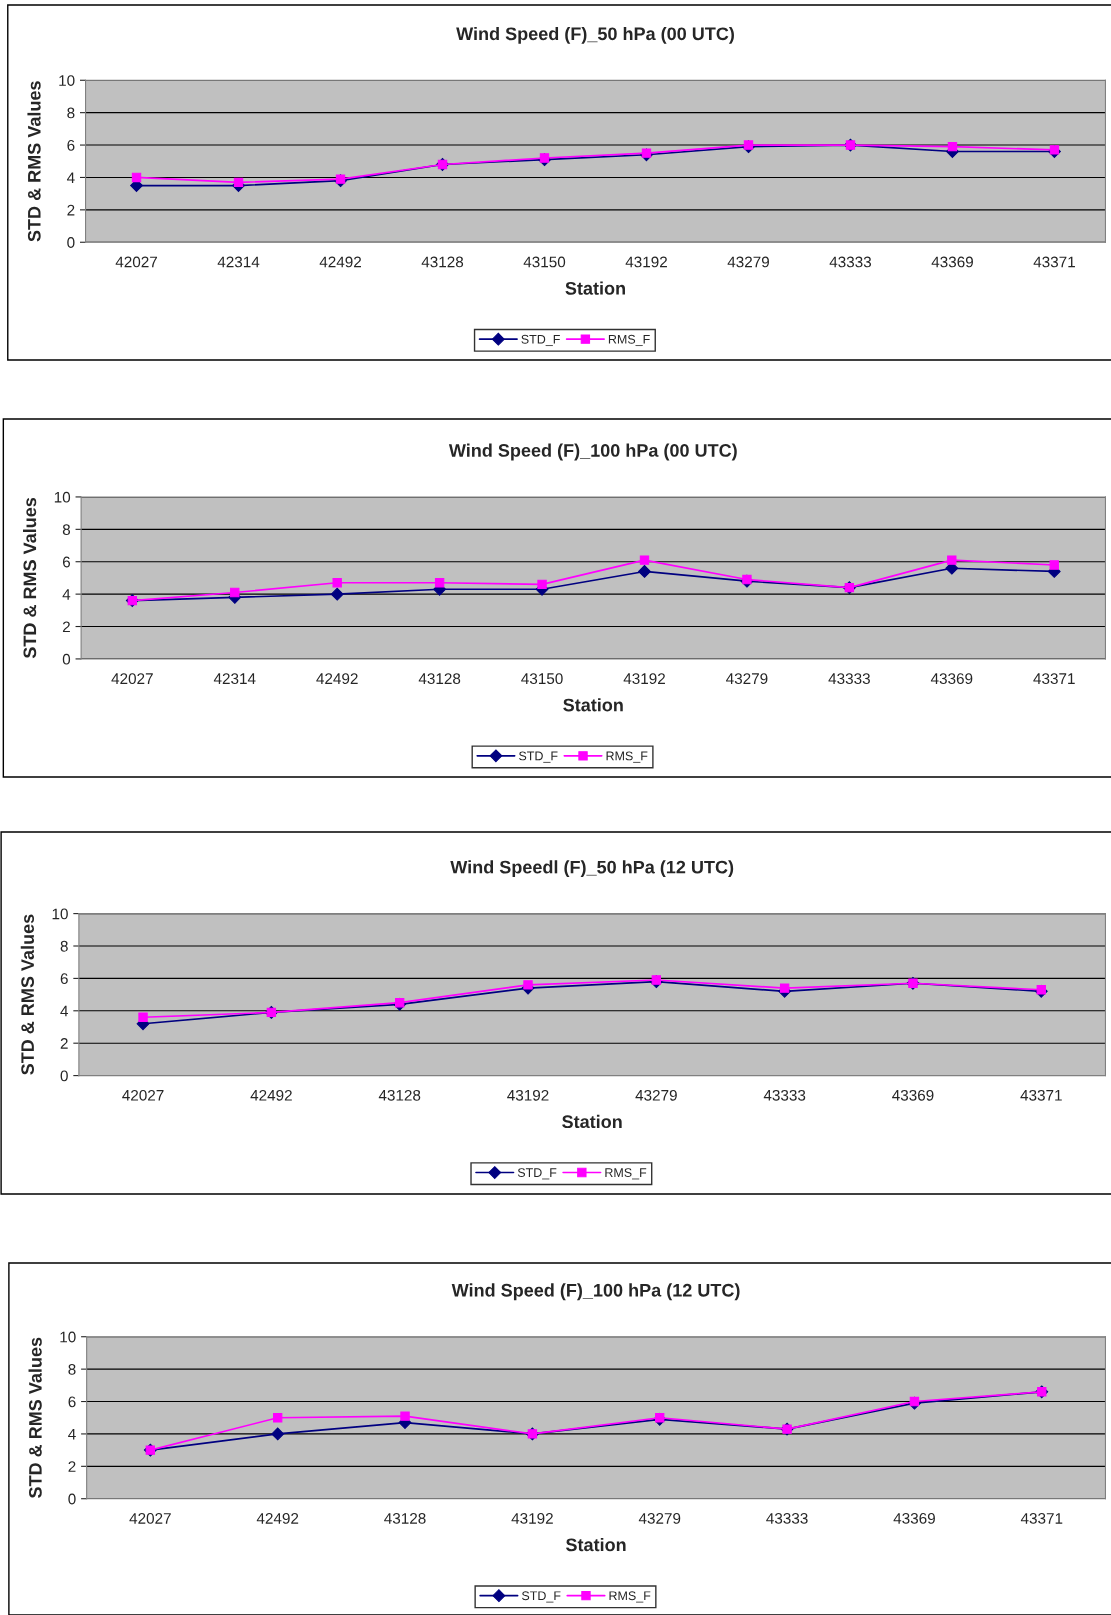 This screenshot has width=1111, height=1615. What do you see at coordinates (592, 452) in the screenshot?
I see `chart-title: Wind Speed (F)_100 hPa (00 UTC)` at bounding box center [592, 452].